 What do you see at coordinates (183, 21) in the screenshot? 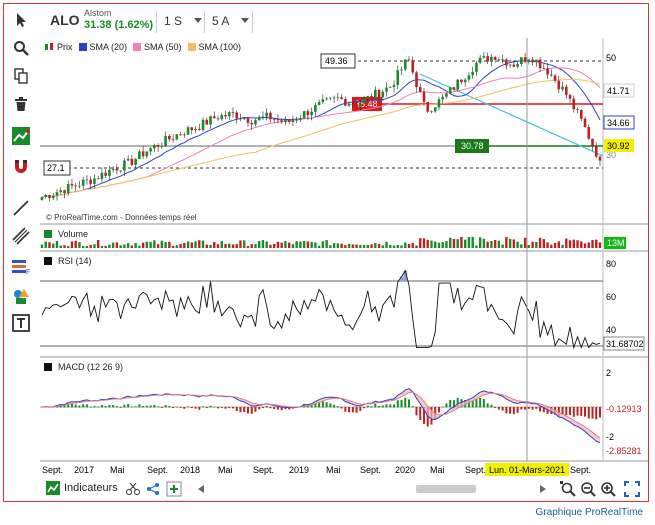
I see `interval-select: 1 S` at bounding box center [183, 21].